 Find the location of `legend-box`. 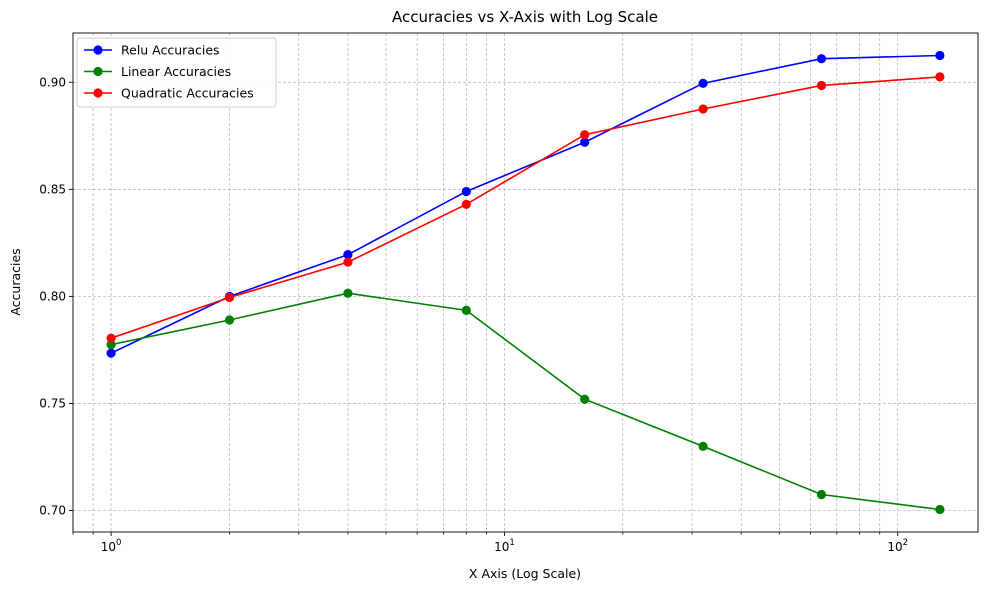

legend-box is located at coordinates (176, 72).